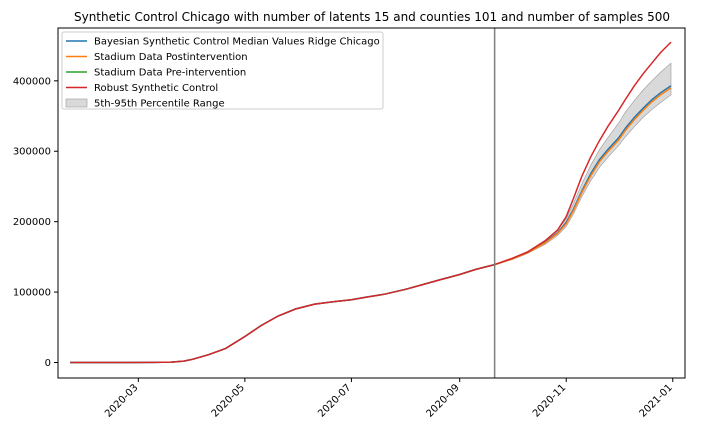  What do you see at coordinates (32, 152) in the screenshot?
I see `y-tick-label: 300000` at bounding box center [32, 152].